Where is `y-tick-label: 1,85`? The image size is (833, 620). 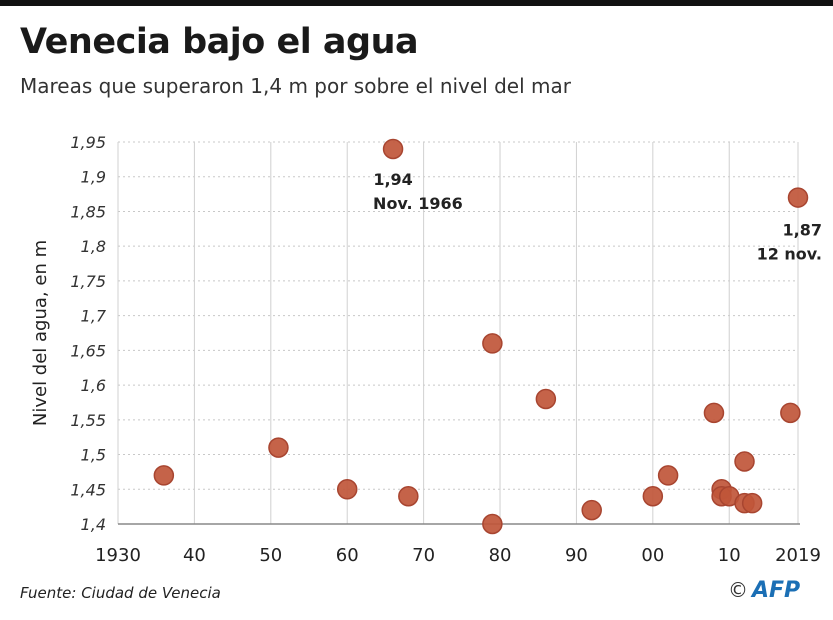
y-tick-label: 1,85 is located at coordinates (88, 211).